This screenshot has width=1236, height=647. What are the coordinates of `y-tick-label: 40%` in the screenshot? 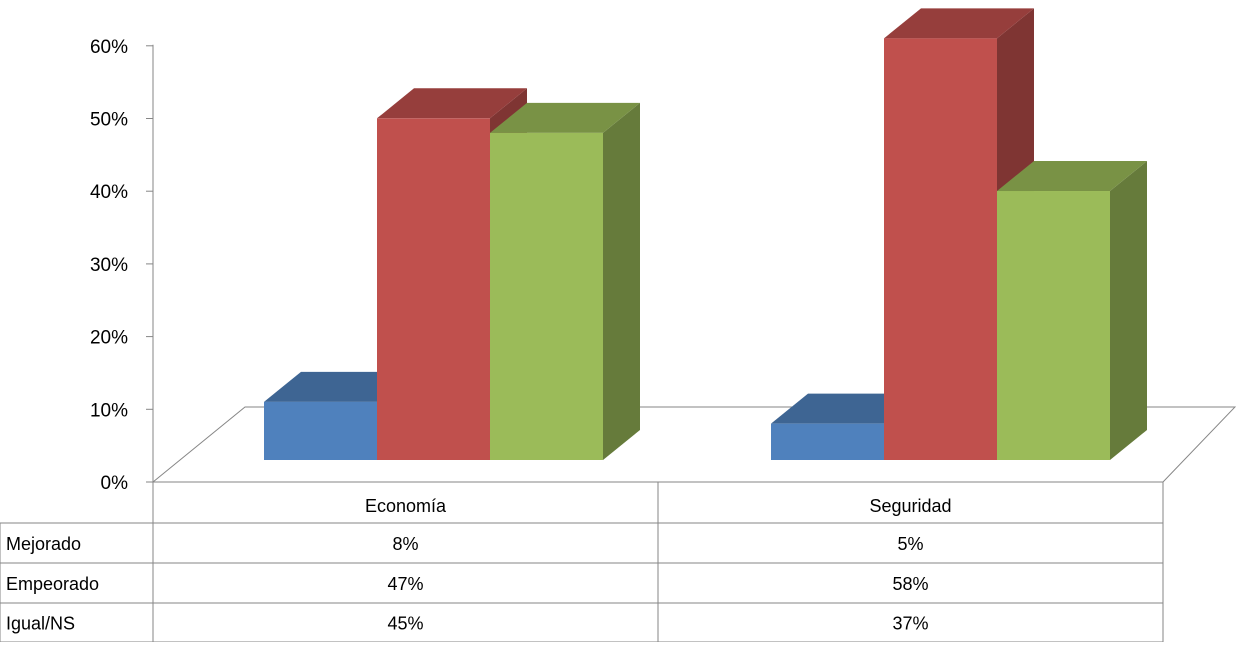 It's located at (109, 192).